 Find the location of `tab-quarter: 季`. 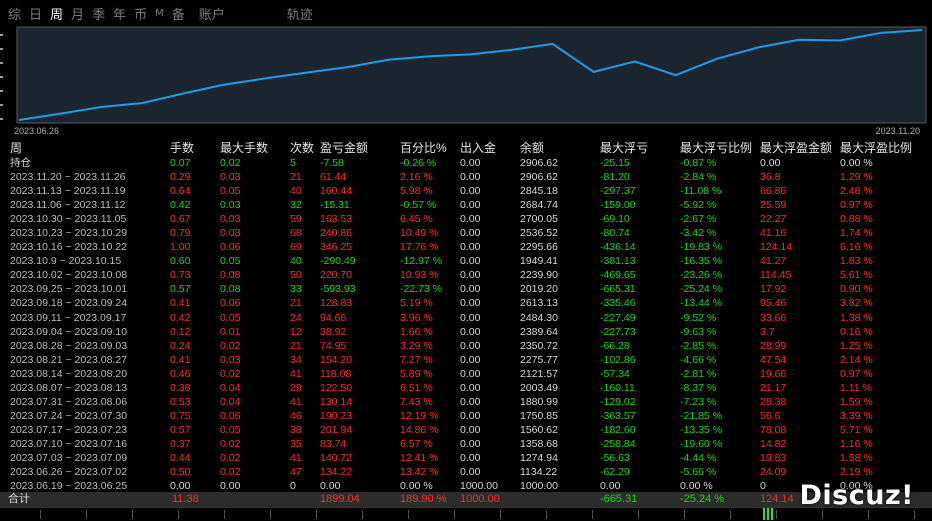

tab-quarter: 季 is located at coordinates (98, 13).